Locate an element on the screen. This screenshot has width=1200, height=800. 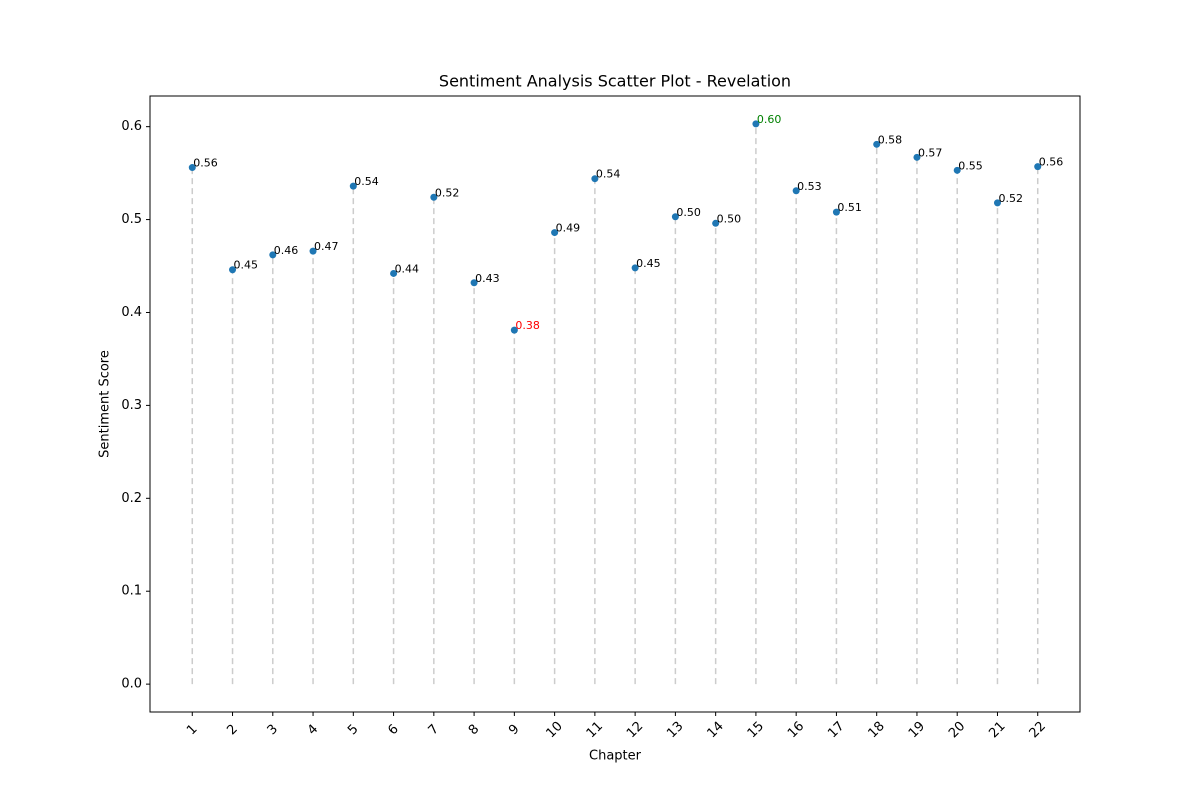
value-label: 0.47 is located at coordinates (326, 246).